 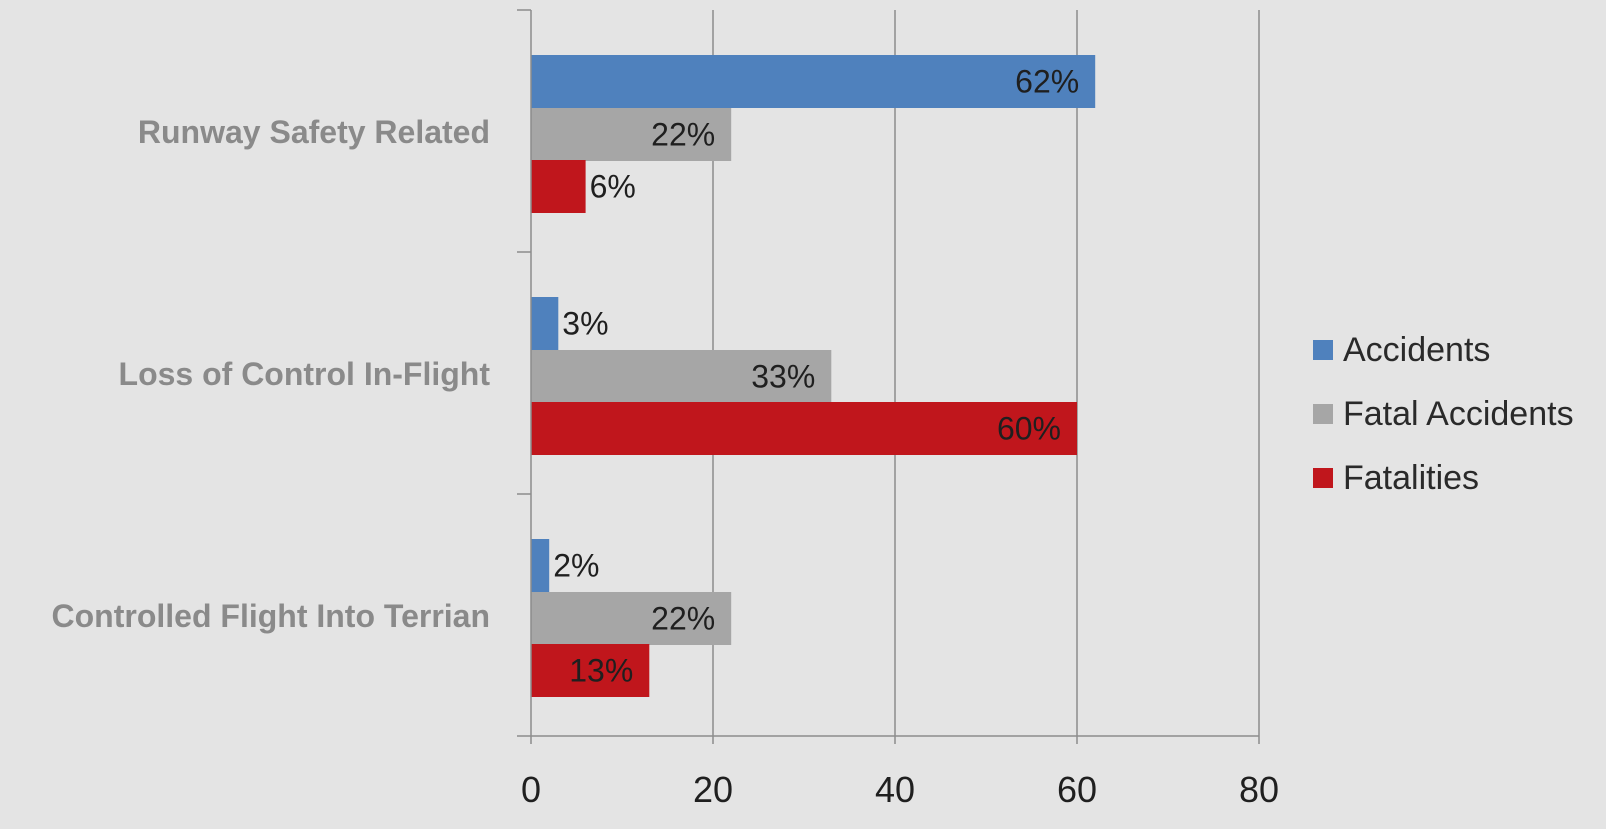 I want to click on legend-swatch-accidents, so click(x=1323, y=350).